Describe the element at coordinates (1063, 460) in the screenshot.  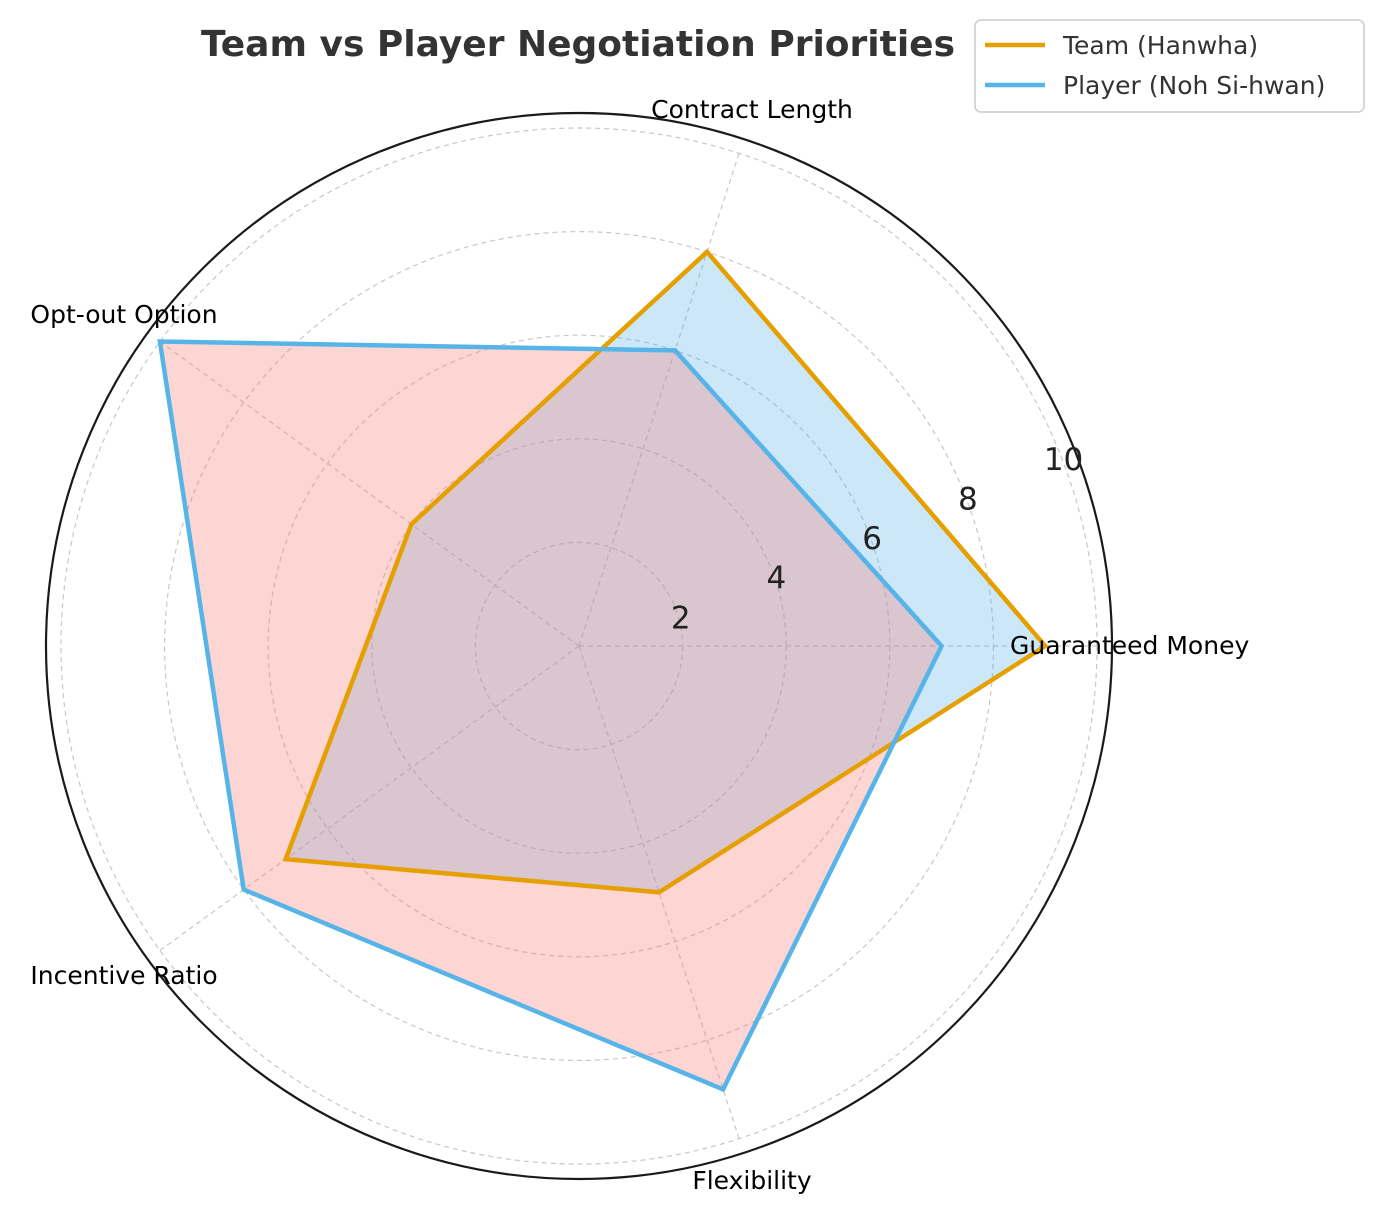
I see `r-tick-label: 10` at that location.